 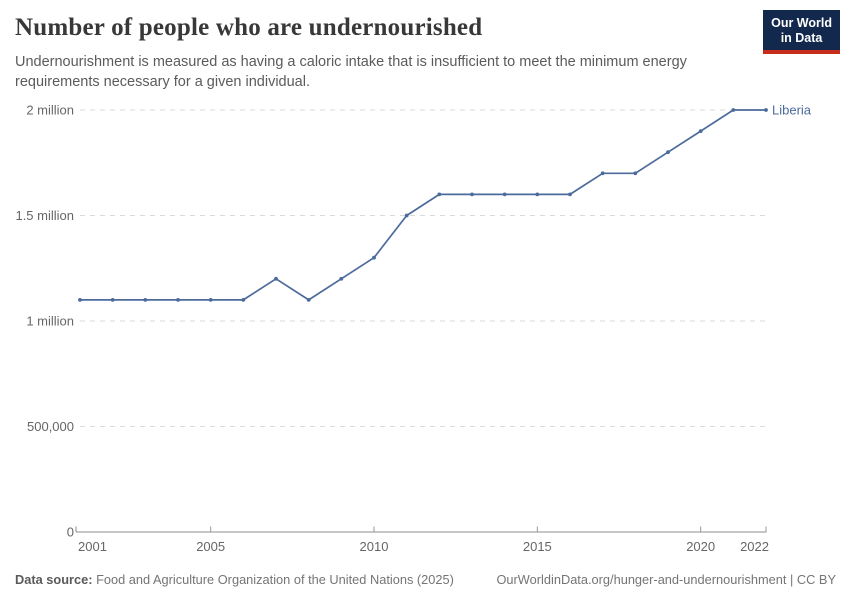 What do you see at coordinates (249, 27) in the screenshot?
I see `page-title: Number of people who are undernourished` at bounding box center [249, 27].